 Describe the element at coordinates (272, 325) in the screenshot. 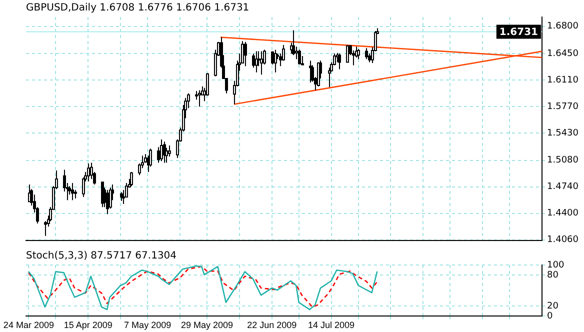

I see `x-tick-label: 22 Jun 2009` at that location.